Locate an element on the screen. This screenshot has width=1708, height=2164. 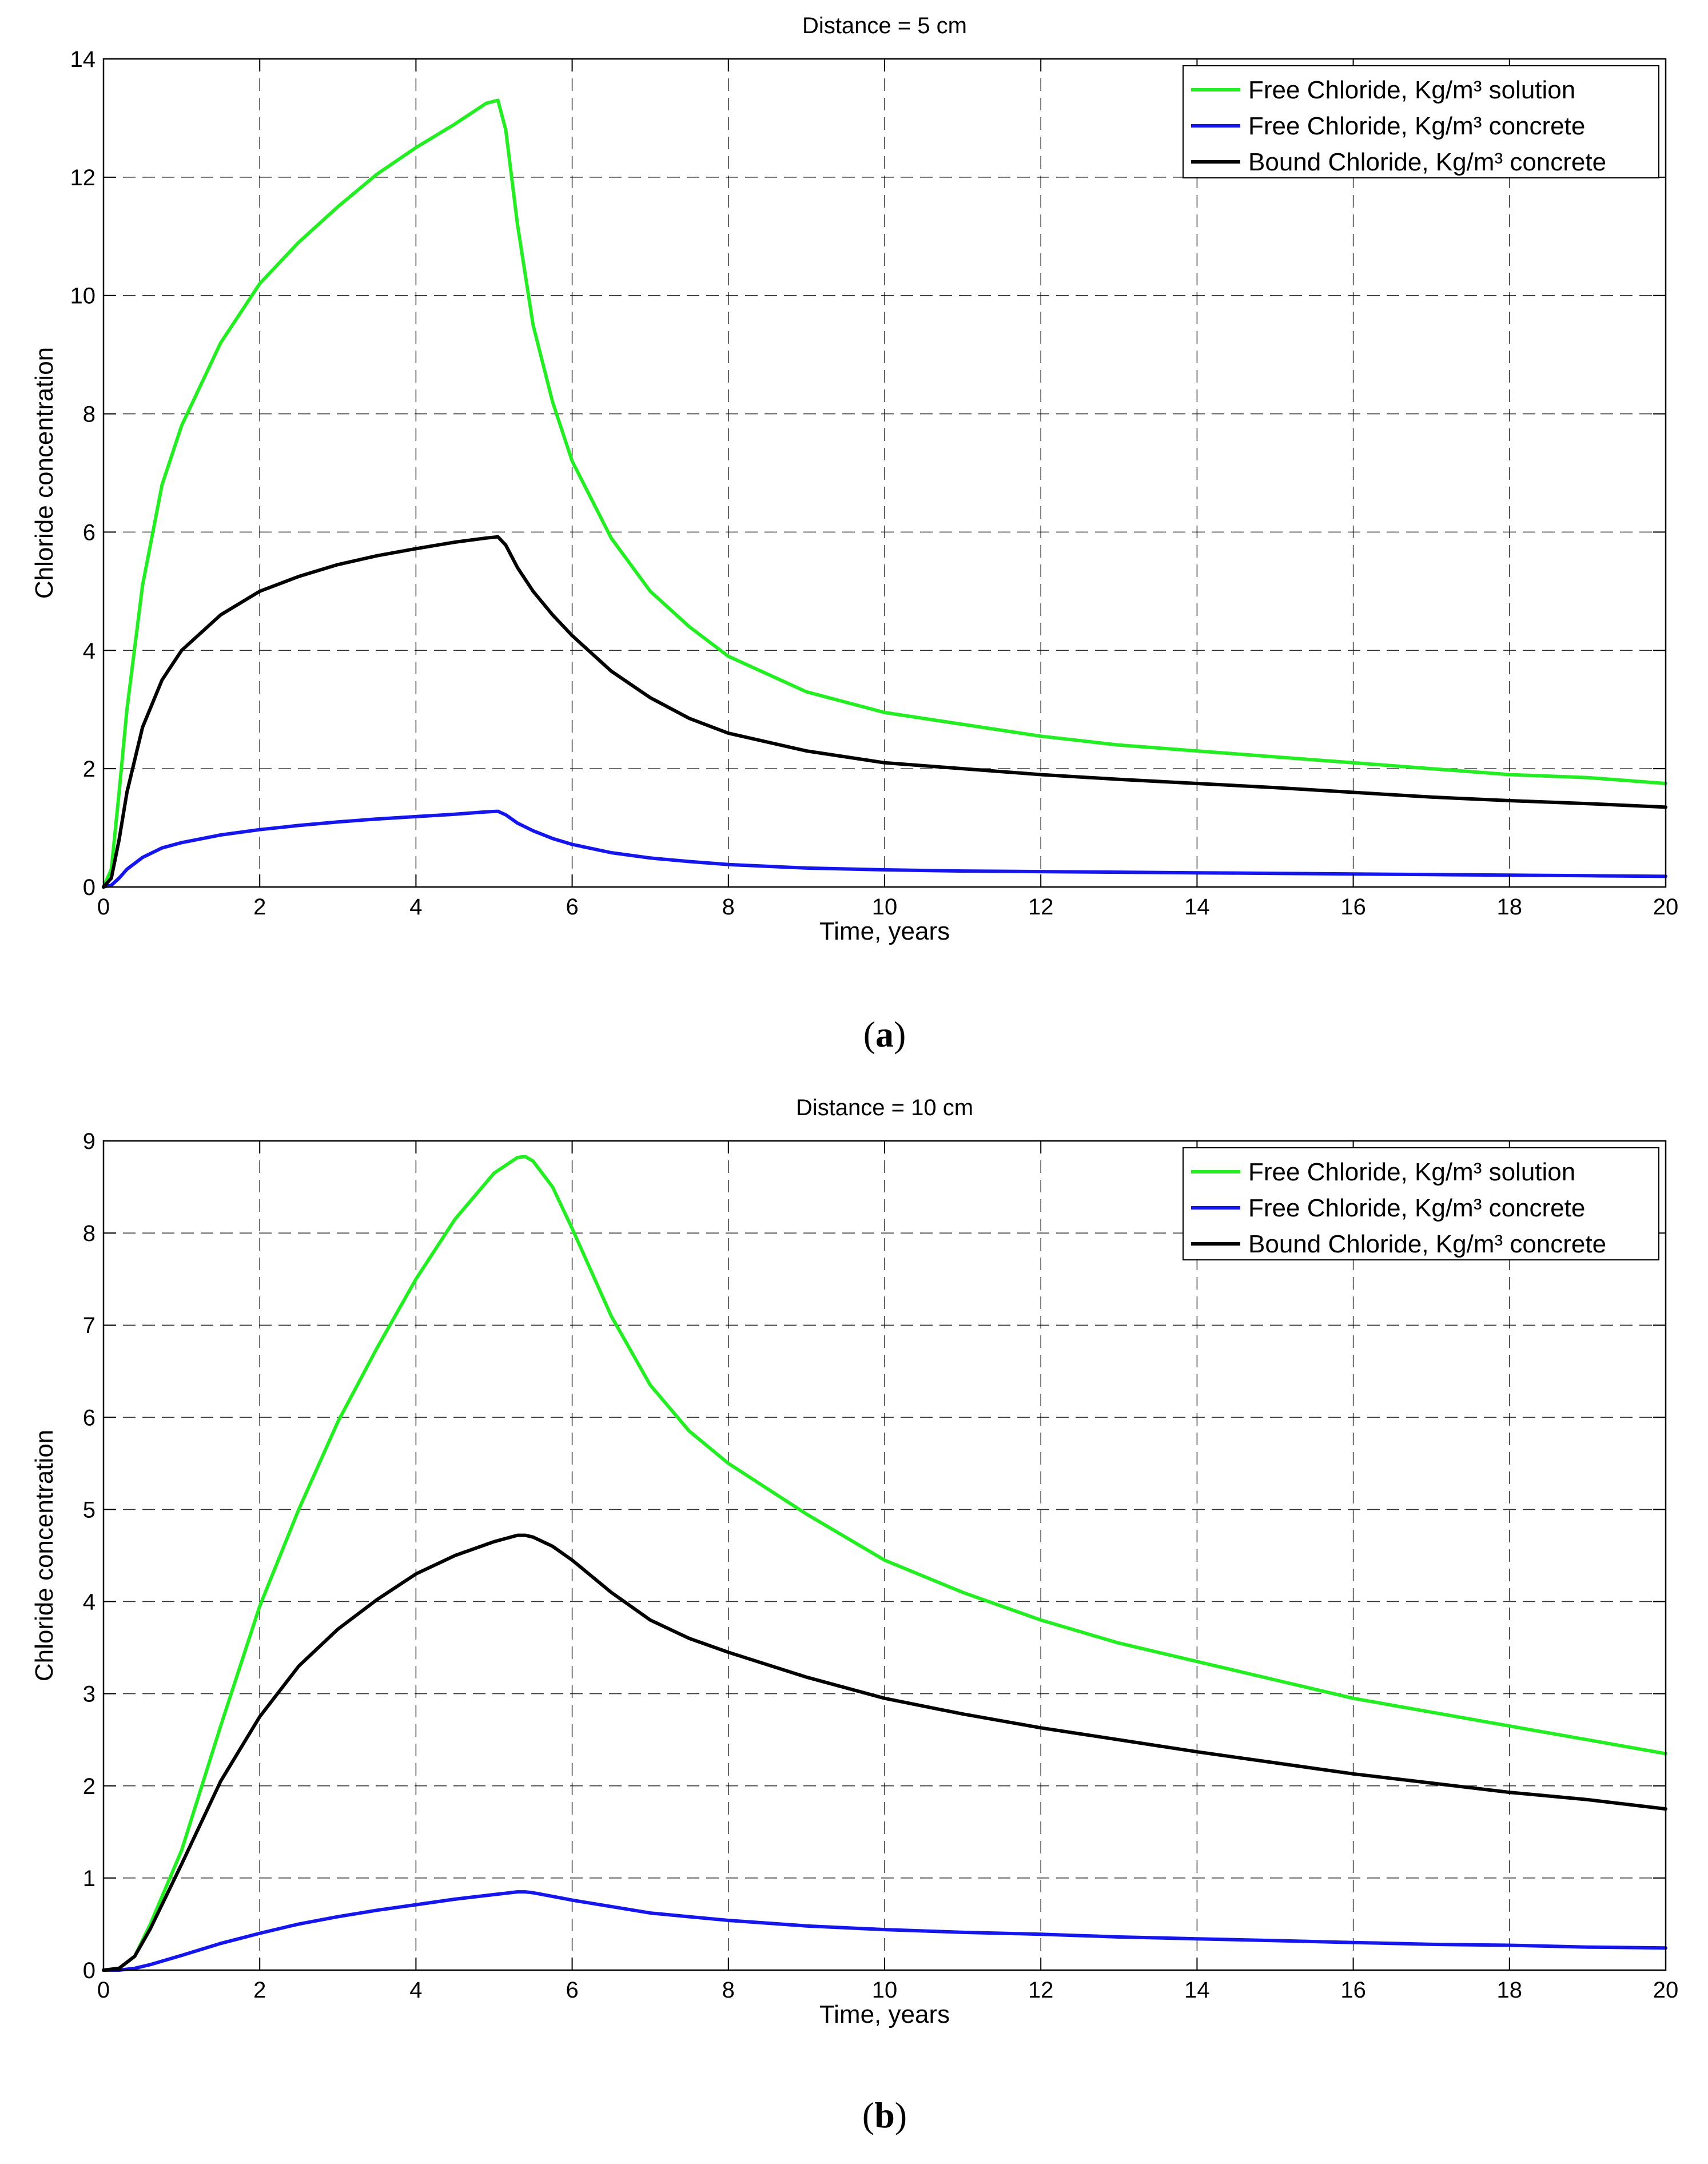
y-tick-label: 7 is located at coordinates (89, 1325).